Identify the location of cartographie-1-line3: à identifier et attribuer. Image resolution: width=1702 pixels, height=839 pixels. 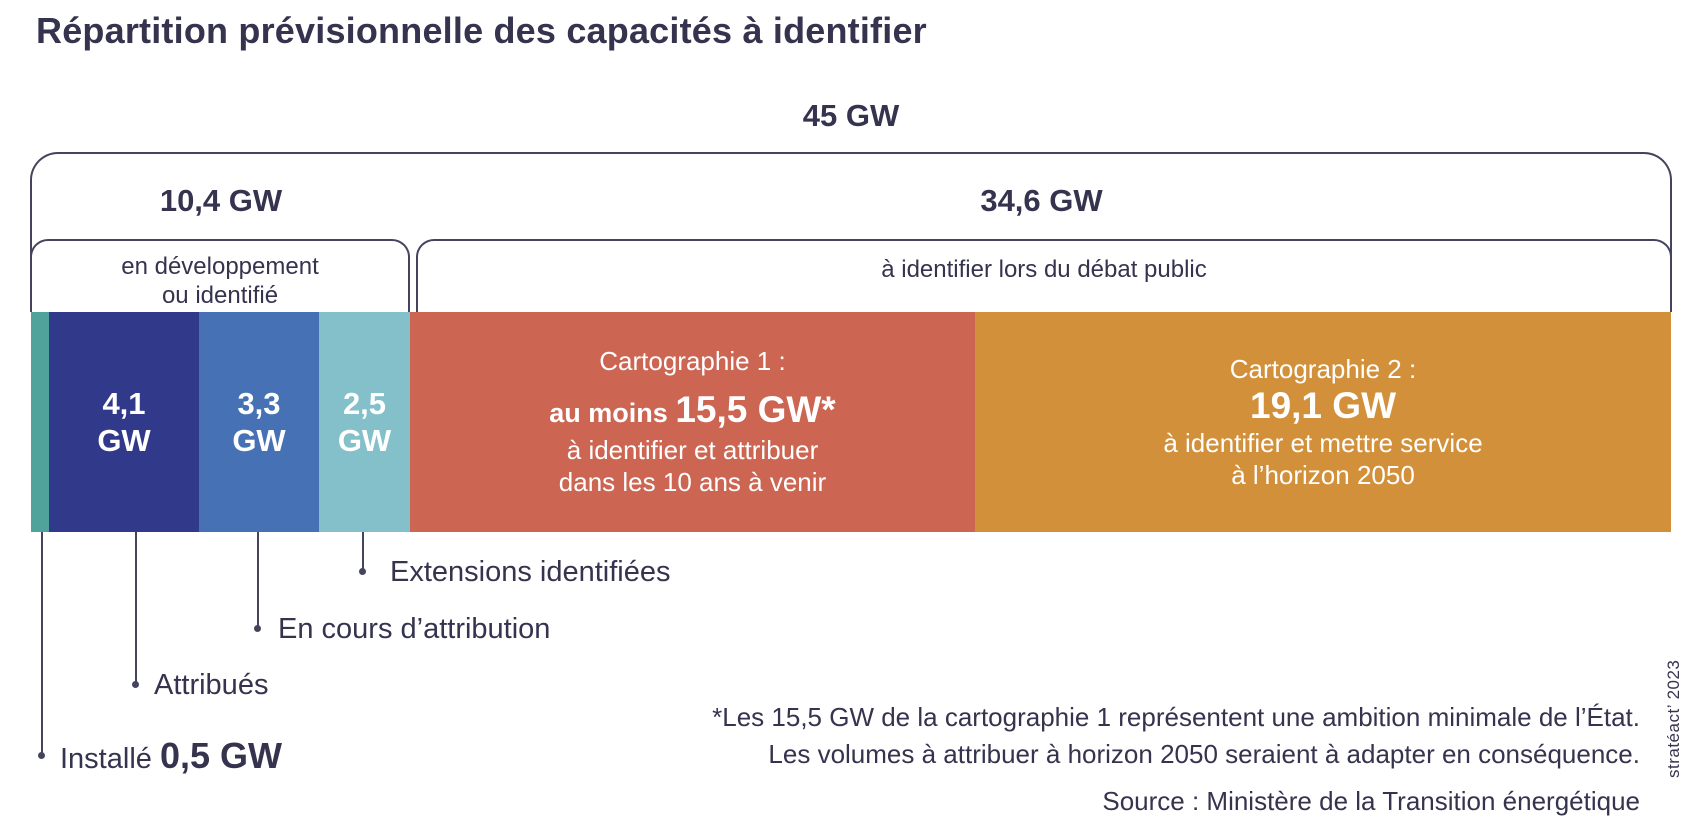
(692, 450).